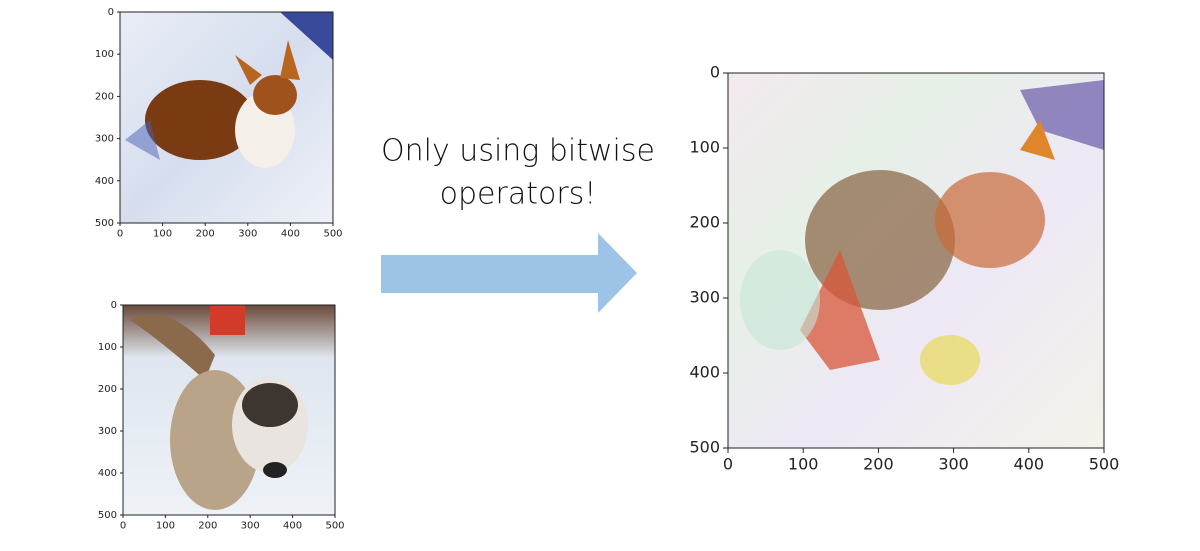  Describe the element at coordinates (509, 273) in the screenshot. I see `arrow` at that location.